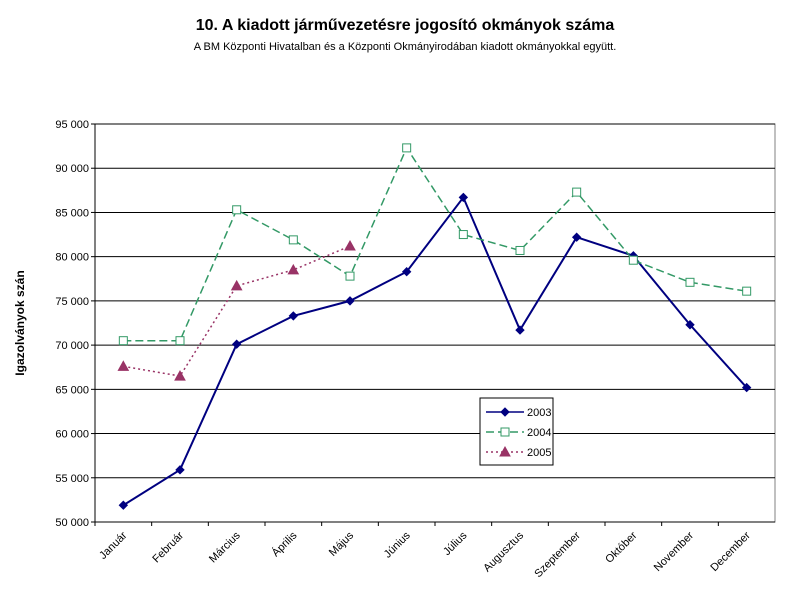 The height and width of the screenshot is (607, 811). Describe the element at coordinates (539, 433) in the screenshot. I see `legend-label: 2004` at that location.